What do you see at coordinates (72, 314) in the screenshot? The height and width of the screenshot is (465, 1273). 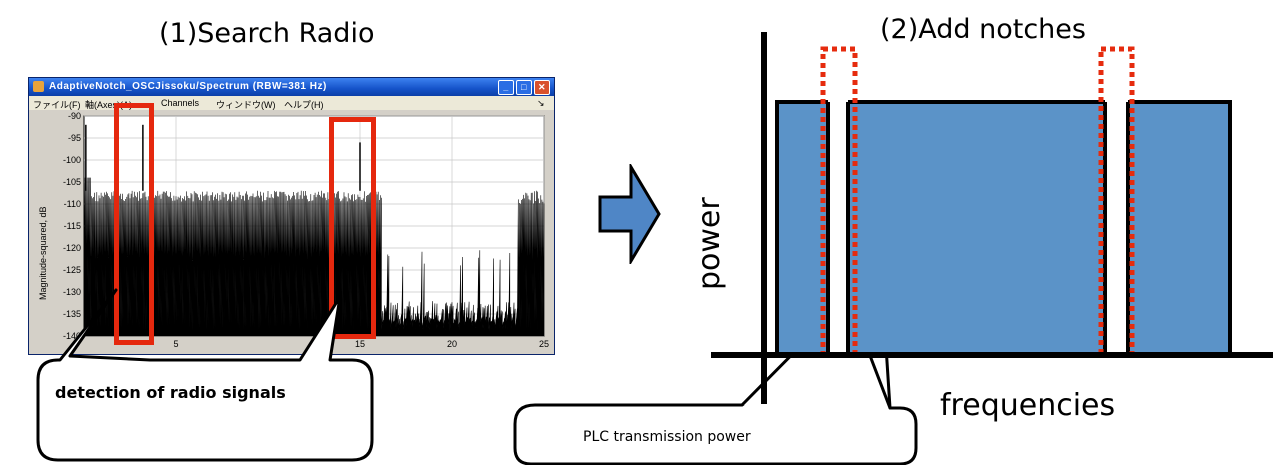 I see `y-tick-label: -135` at bounding box center [72, 314].